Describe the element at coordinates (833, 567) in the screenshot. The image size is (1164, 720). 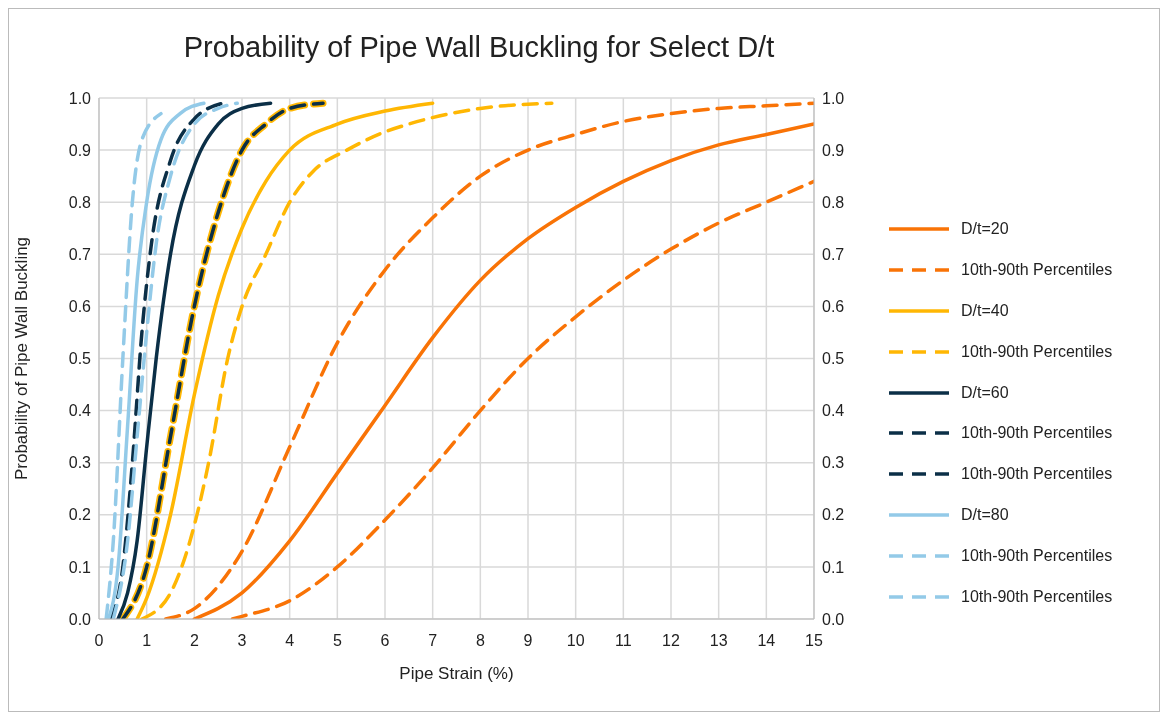
I see `y2-tick-label: 0.1` at that location.